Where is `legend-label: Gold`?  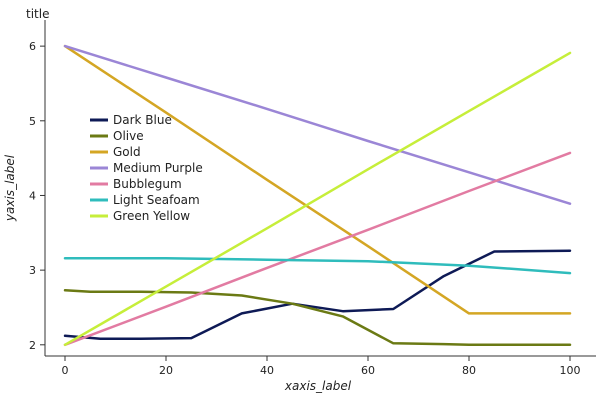
legend-label: Gold is located at coordinates (127, 152).